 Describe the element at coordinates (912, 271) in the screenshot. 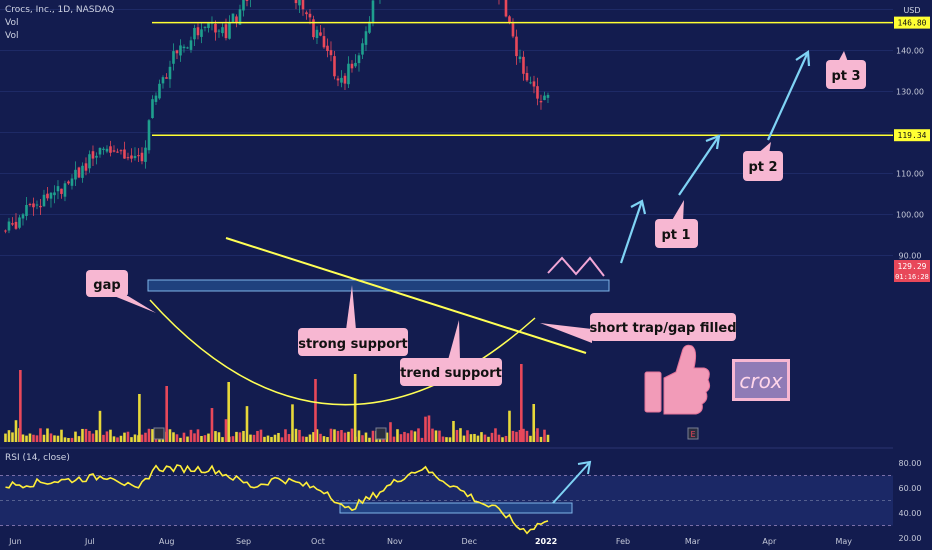

I see `last-price-tag: 129.29 01:16:28` at that location.